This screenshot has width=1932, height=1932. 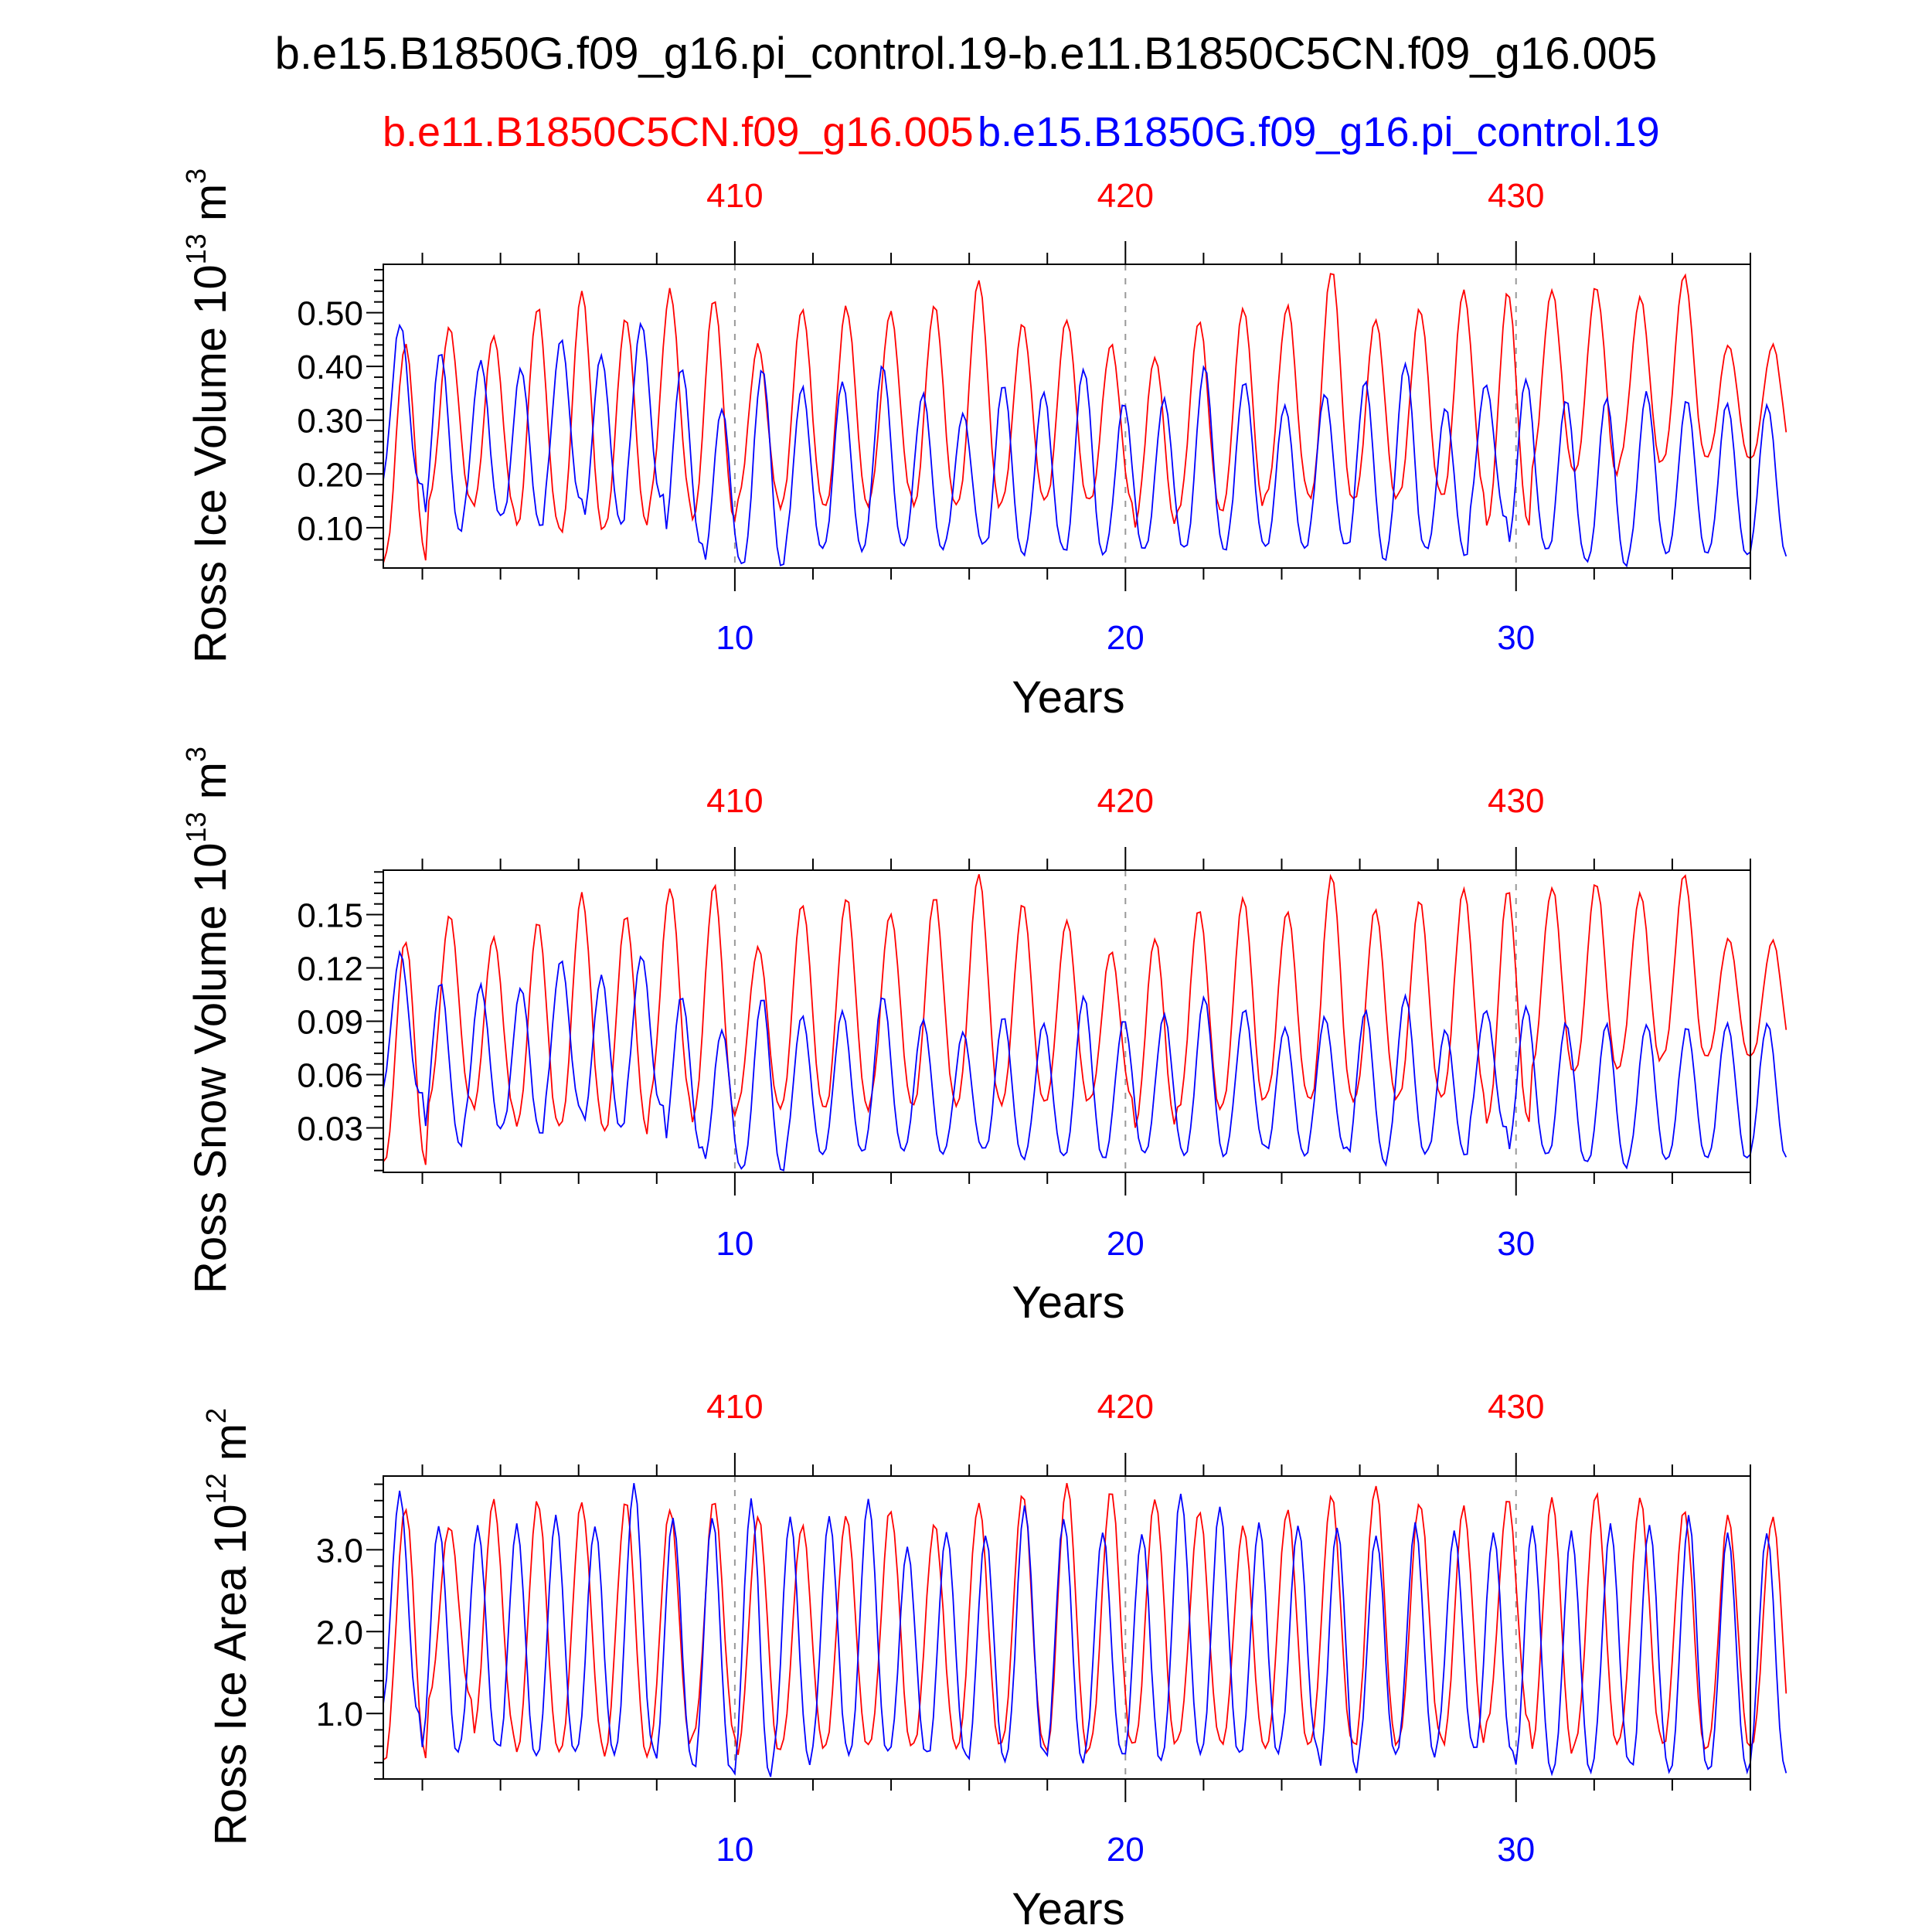 What do you see at coordinates (208, 415) in the screenshot?
I see `y-axis-label: Ross Ice Volume 1013 m3` at bounding box center [208, 415].